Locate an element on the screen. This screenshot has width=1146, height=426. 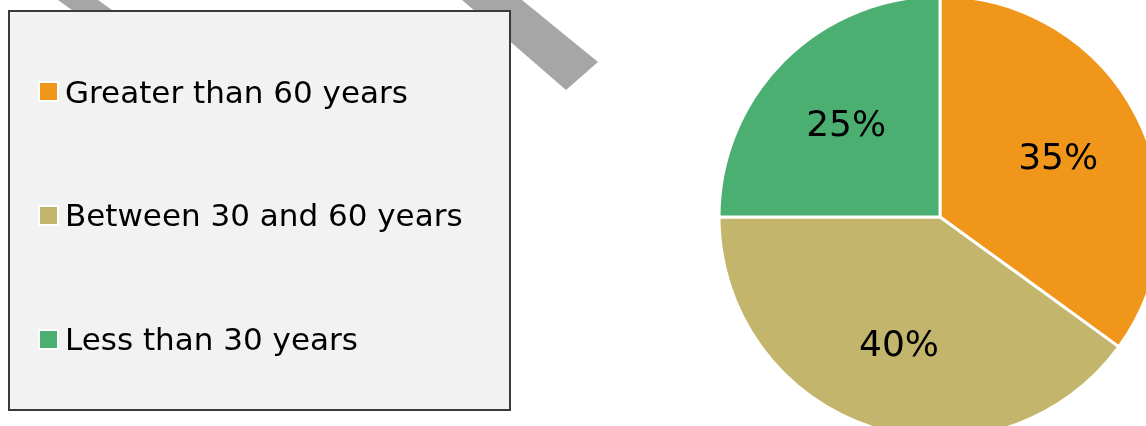
legend-label: Between 30 and 60 years is located at coordinates (264, 215).